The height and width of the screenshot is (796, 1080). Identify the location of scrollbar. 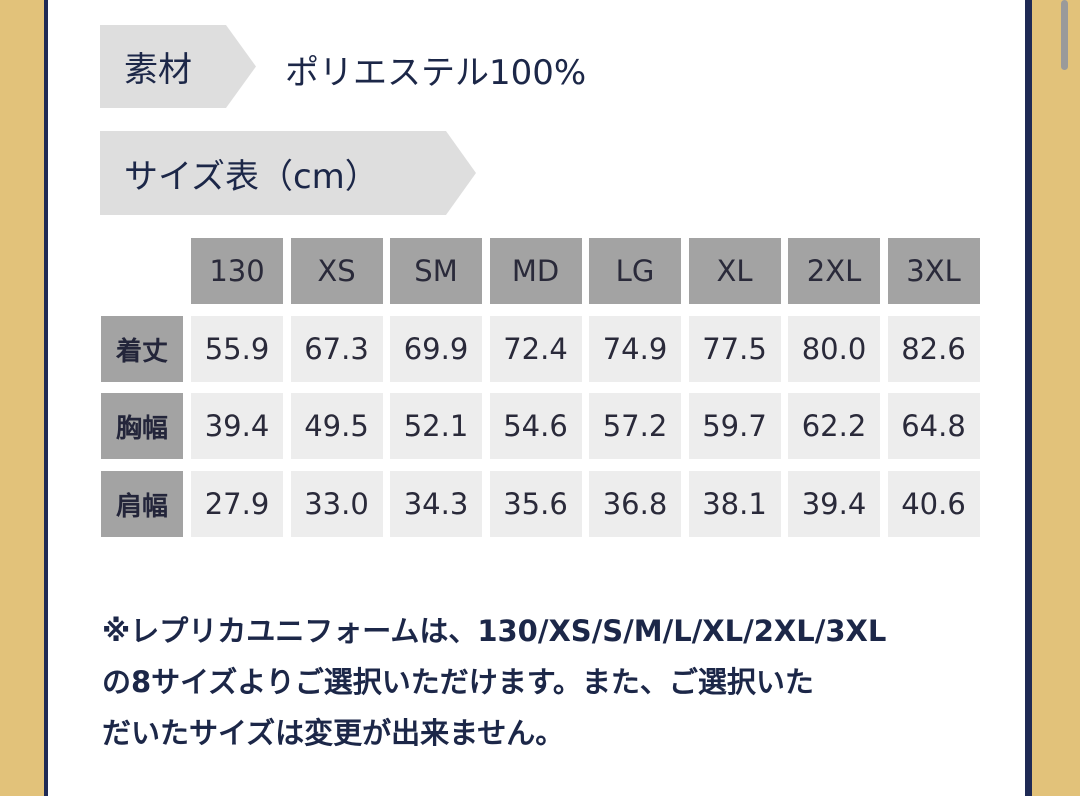
(1064, 35).